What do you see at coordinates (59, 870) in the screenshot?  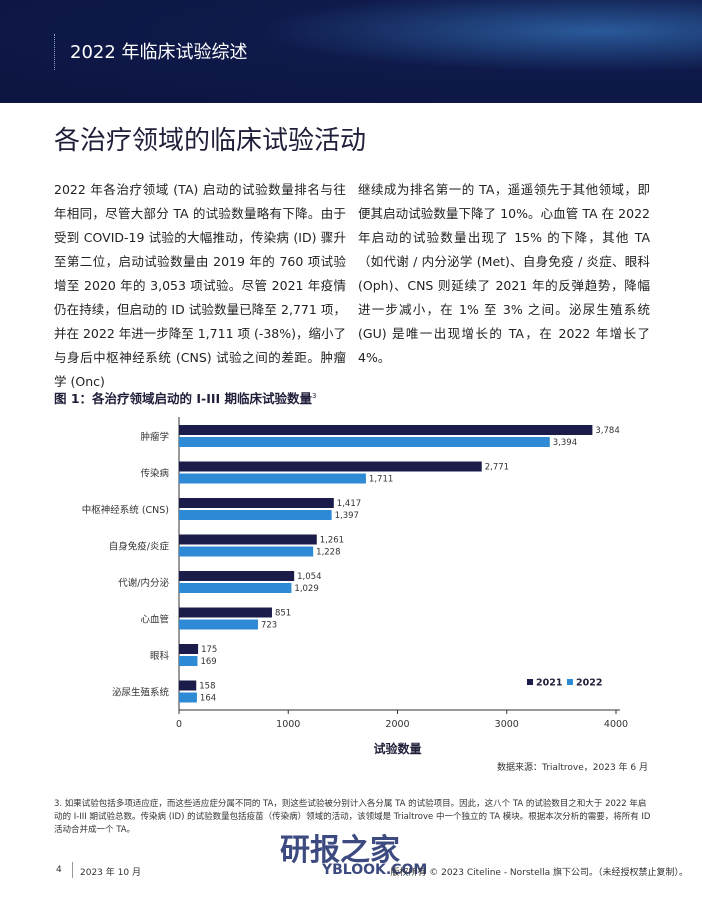 I see `page-number: 4` at bounding box center [59, 870].